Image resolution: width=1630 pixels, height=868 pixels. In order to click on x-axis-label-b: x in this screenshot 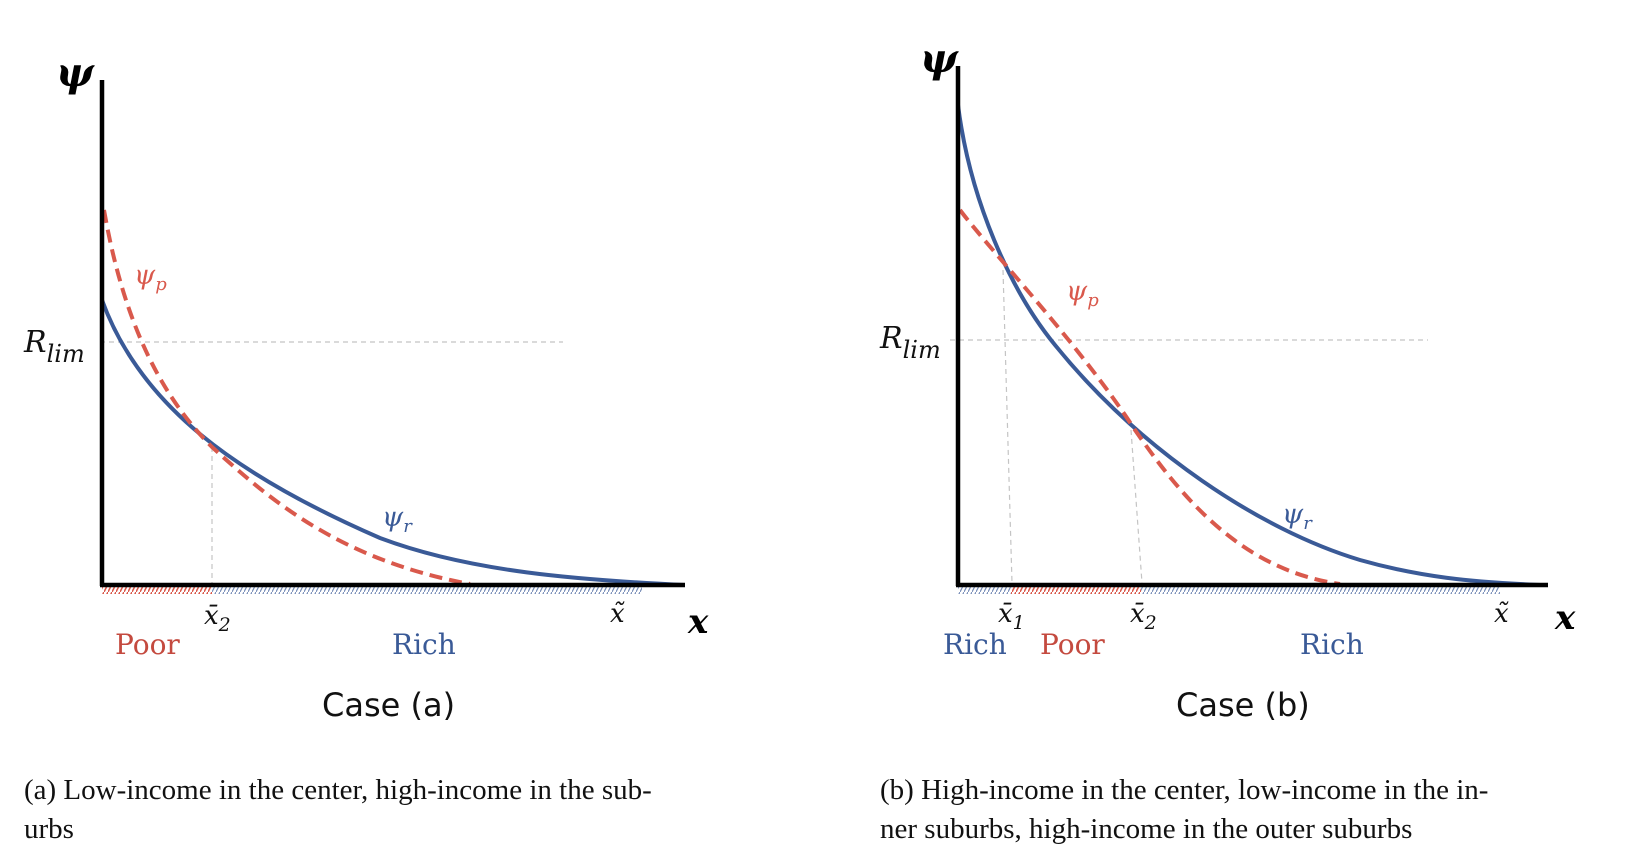, I will do `click(1565, 618)`.